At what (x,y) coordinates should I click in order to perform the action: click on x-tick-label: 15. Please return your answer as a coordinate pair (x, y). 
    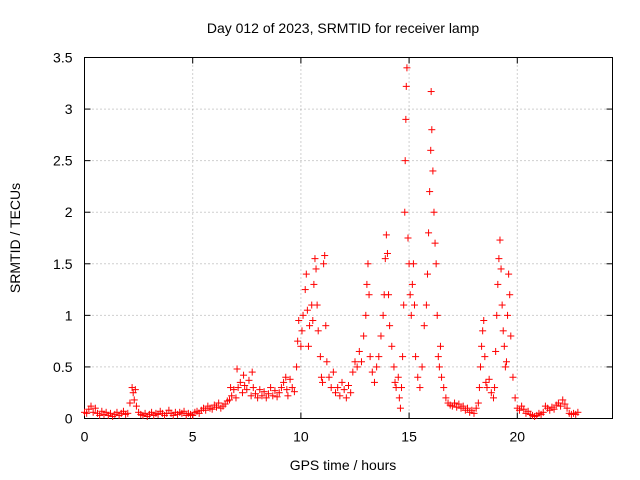
    Looking at the image, I should click on (409, 437).